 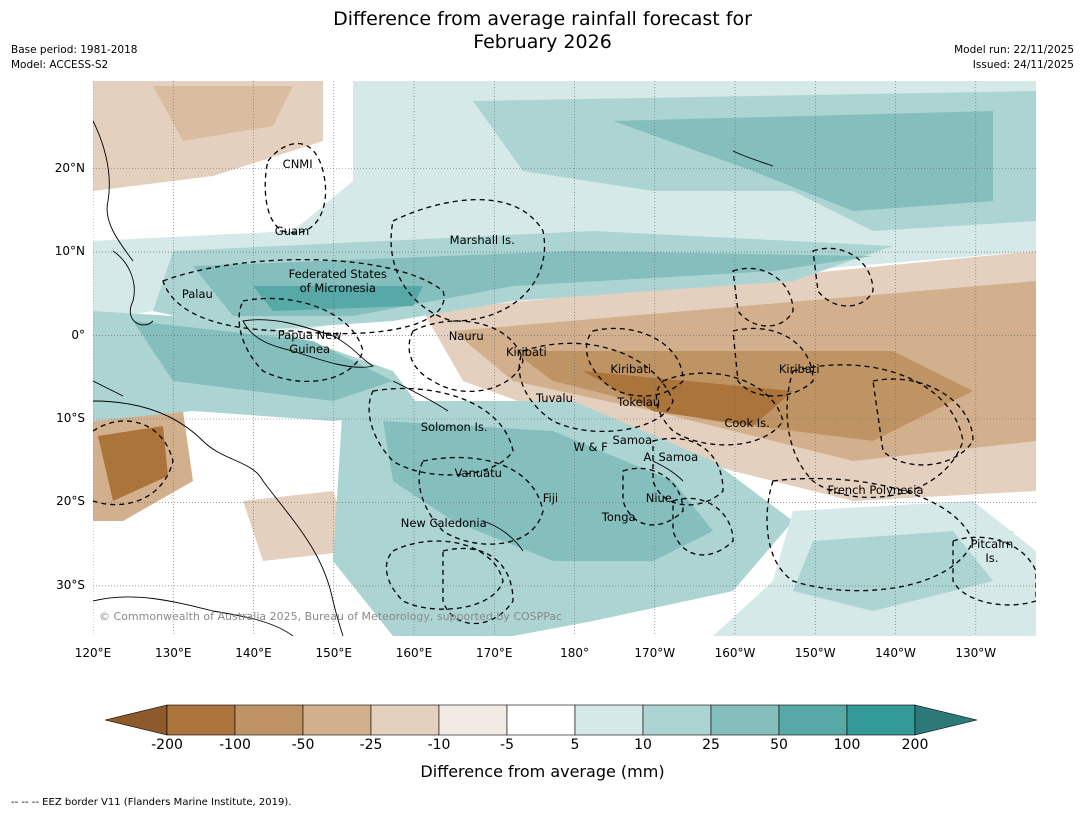 What do you see at coordinates (482, 239) in the screenshot?
I see `country-label: Marshall Is.` at bounding box center [482, 239].